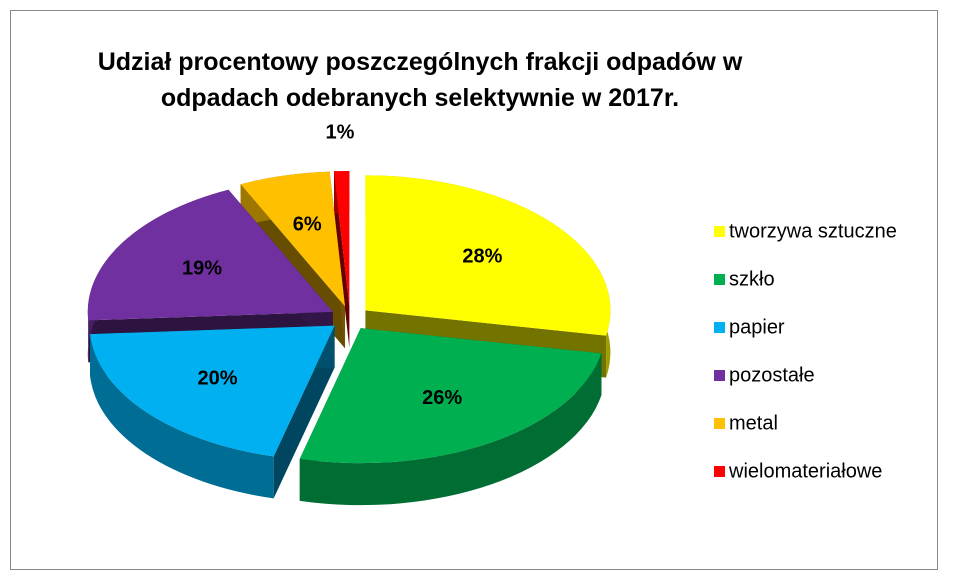 The image size is (956, 581). I want to click on legend-label: szkło, so click(752, 279).